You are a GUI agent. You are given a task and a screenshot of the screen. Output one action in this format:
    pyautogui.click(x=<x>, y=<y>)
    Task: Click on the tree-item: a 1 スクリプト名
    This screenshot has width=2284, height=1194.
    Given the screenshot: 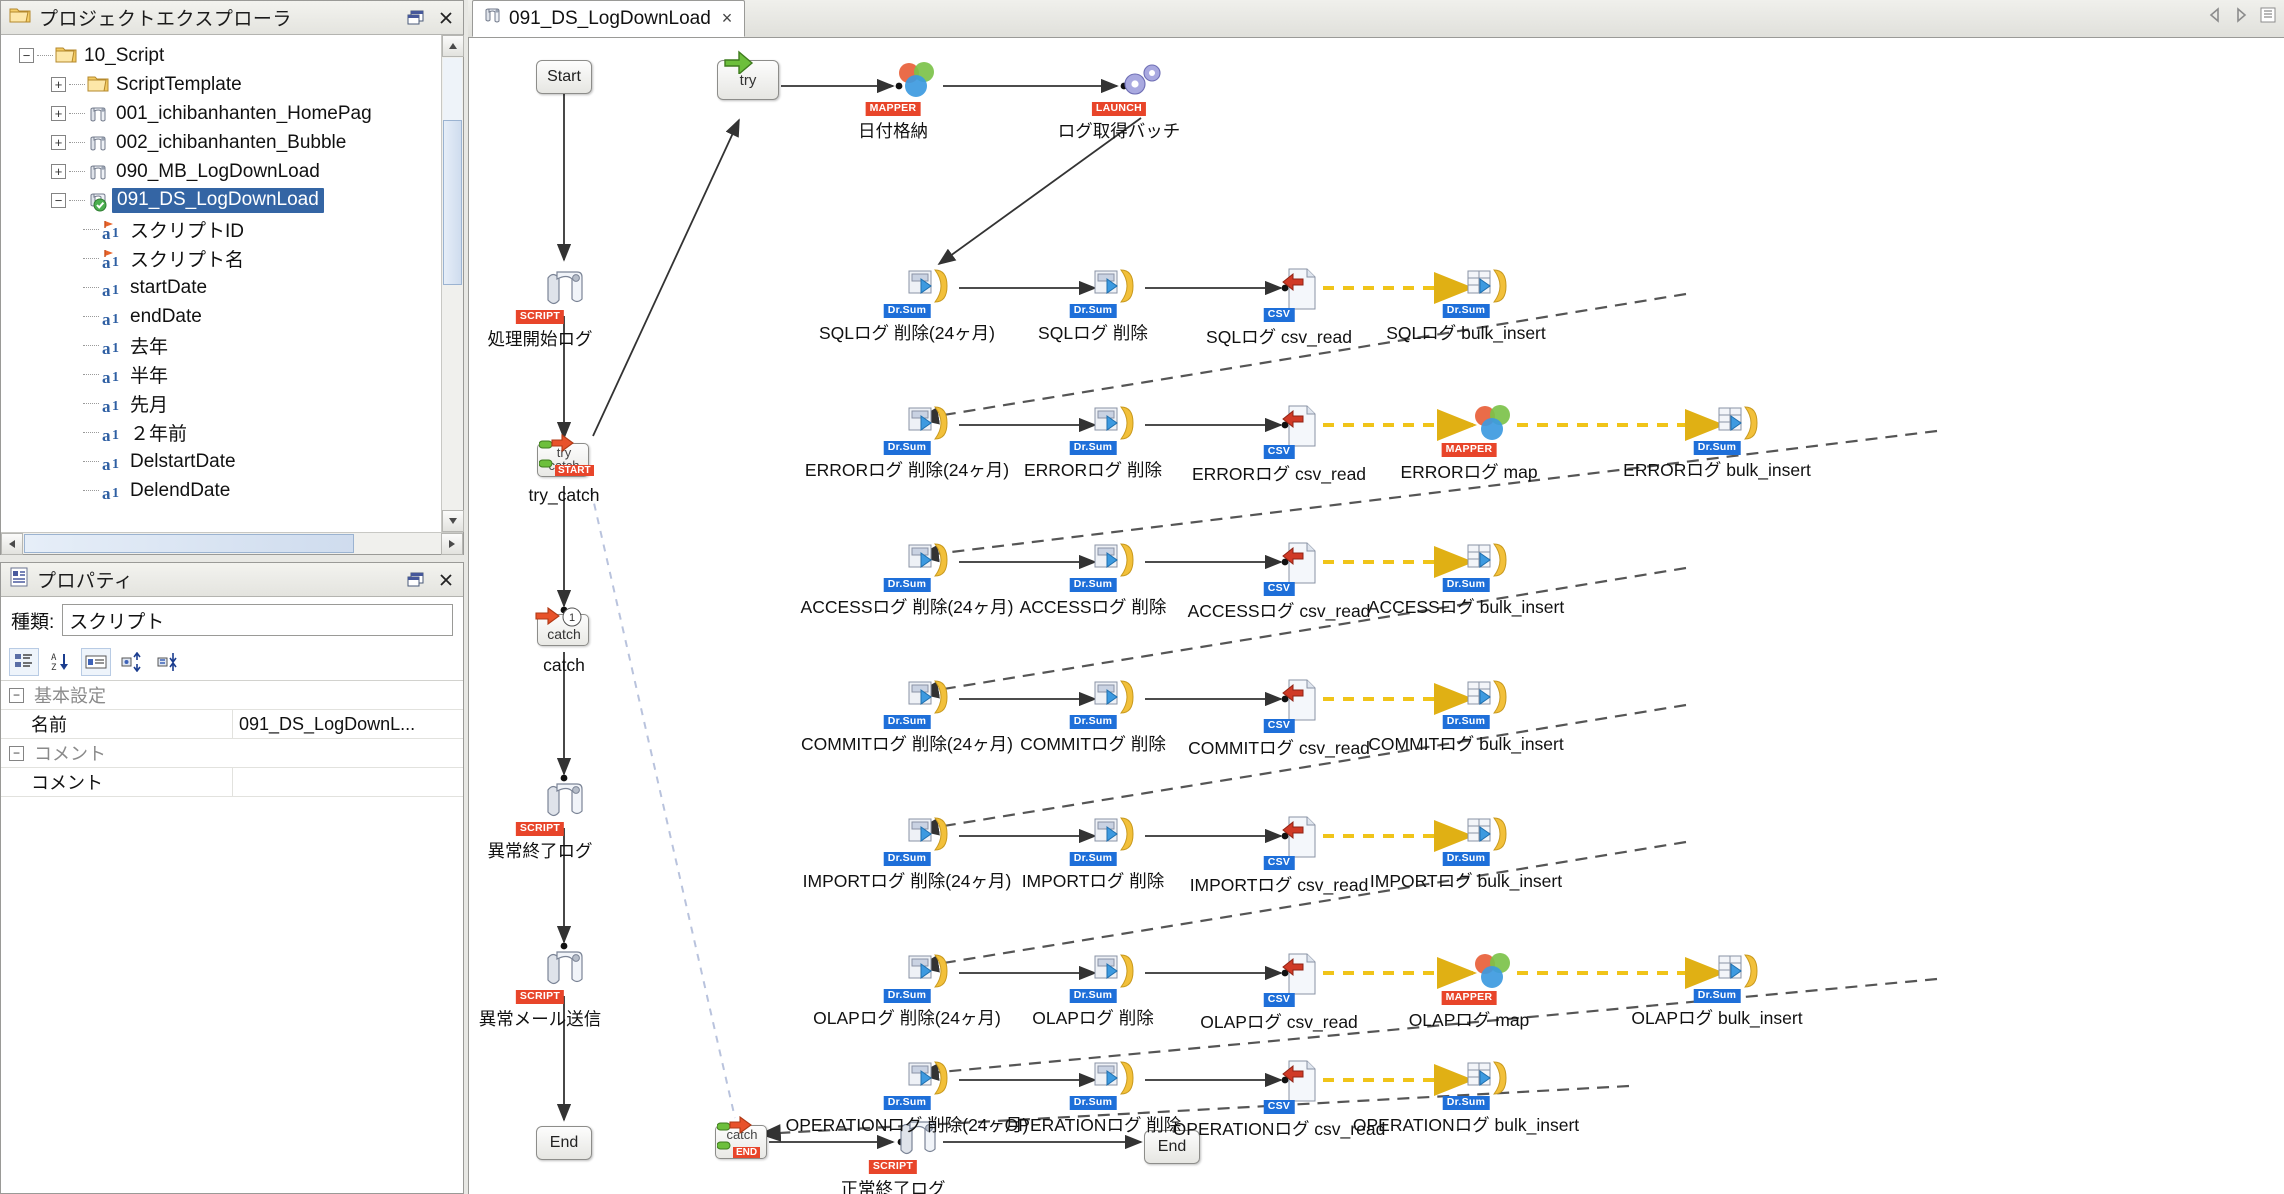 What is the action you would take?
    pyautogui.click(x=232, y=258)
    